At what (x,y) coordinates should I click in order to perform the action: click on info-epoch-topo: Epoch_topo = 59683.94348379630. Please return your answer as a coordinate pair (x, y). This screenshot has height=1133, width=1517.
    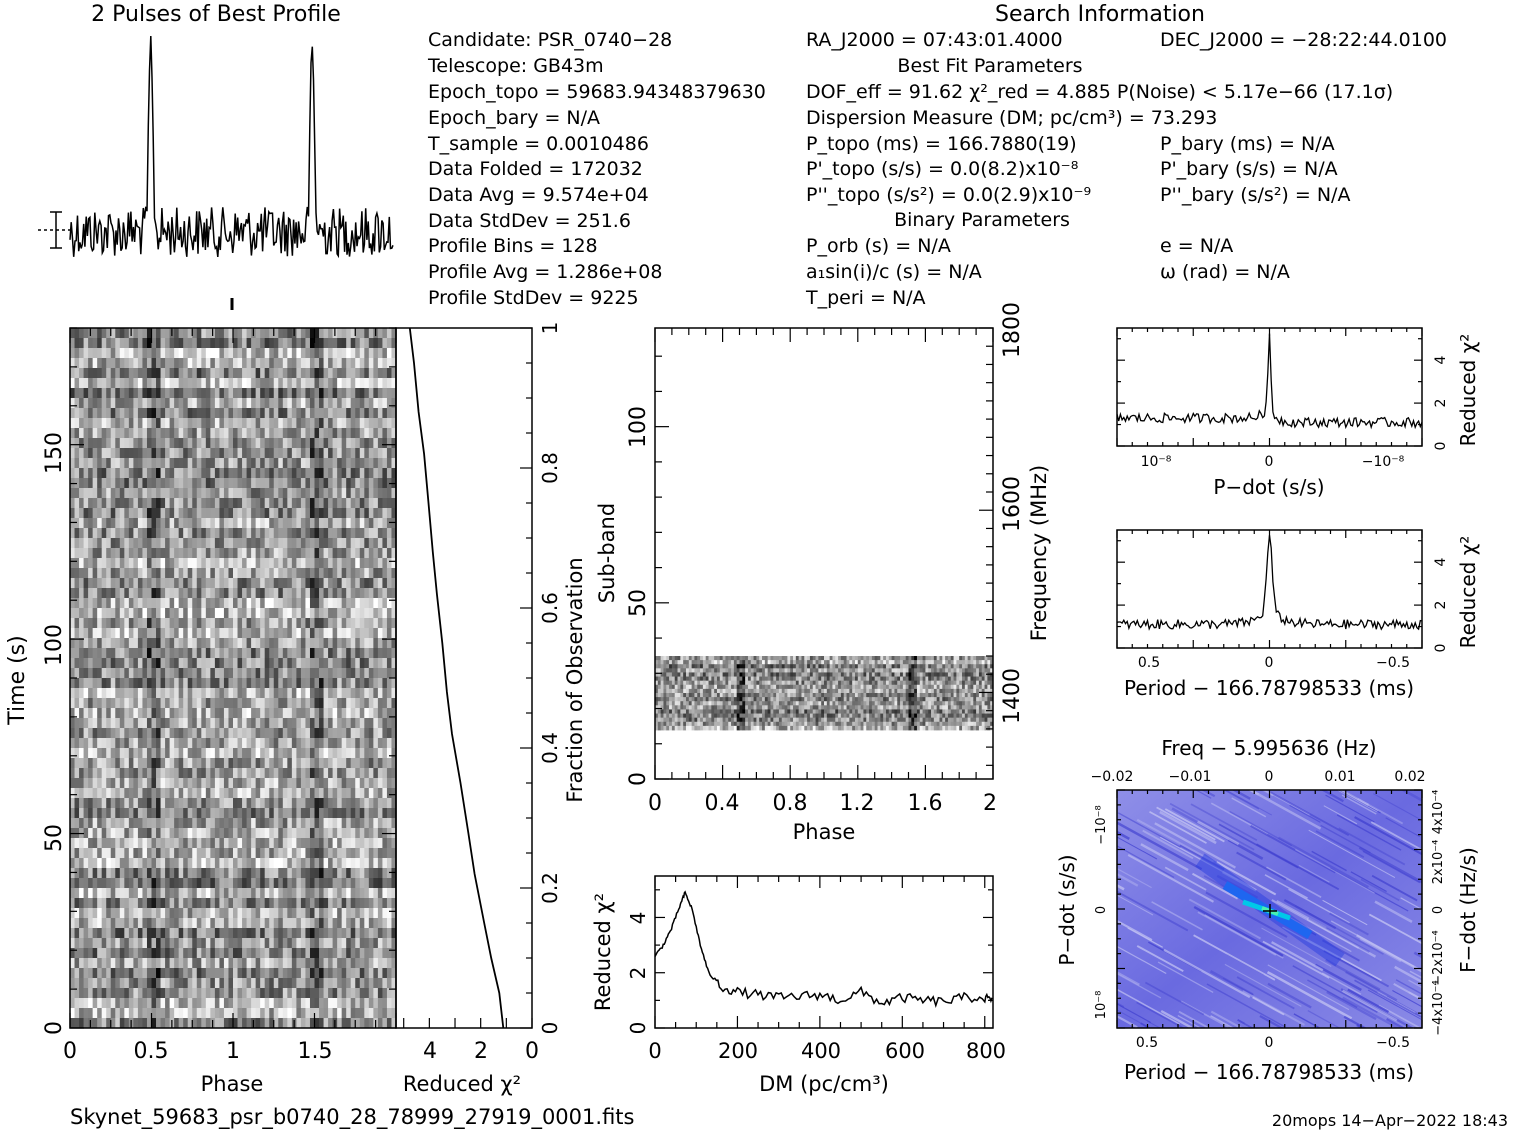
    Looking at the image, I should click on (597, 92).